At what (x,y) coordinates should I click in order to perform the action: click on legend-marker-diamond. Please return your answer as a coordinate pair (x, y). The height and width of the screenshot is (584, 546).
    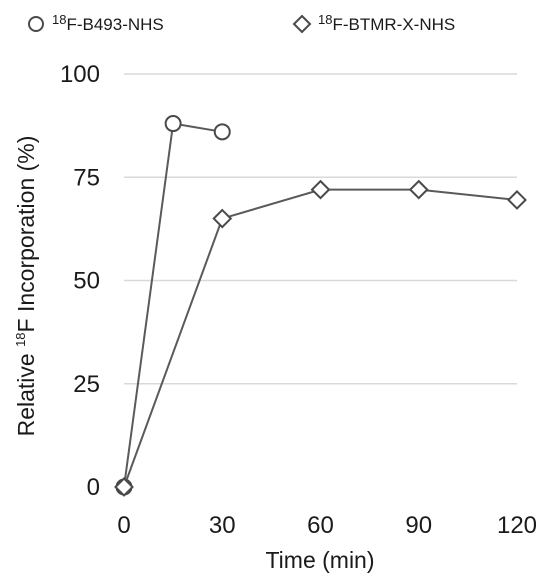
    Looking at the image, I should click on (302, 24).